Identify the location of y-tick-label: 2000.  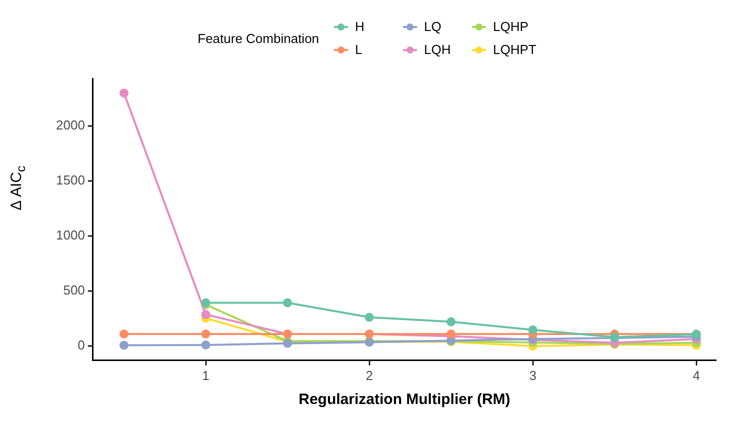
(70, 125).